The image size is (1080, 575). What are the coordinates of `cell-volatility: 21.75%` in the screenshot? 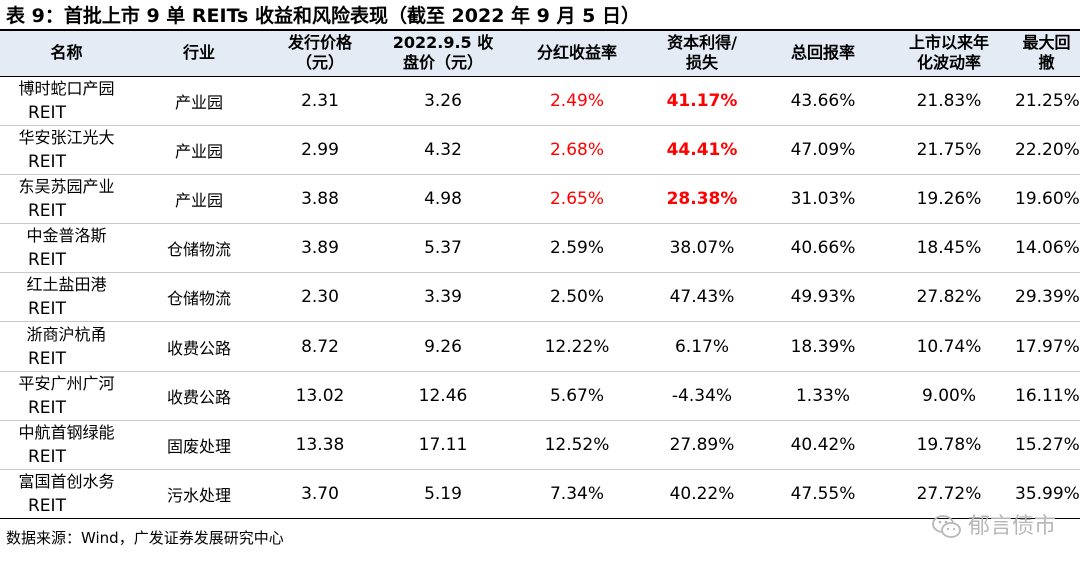 It's located at (949, 150).